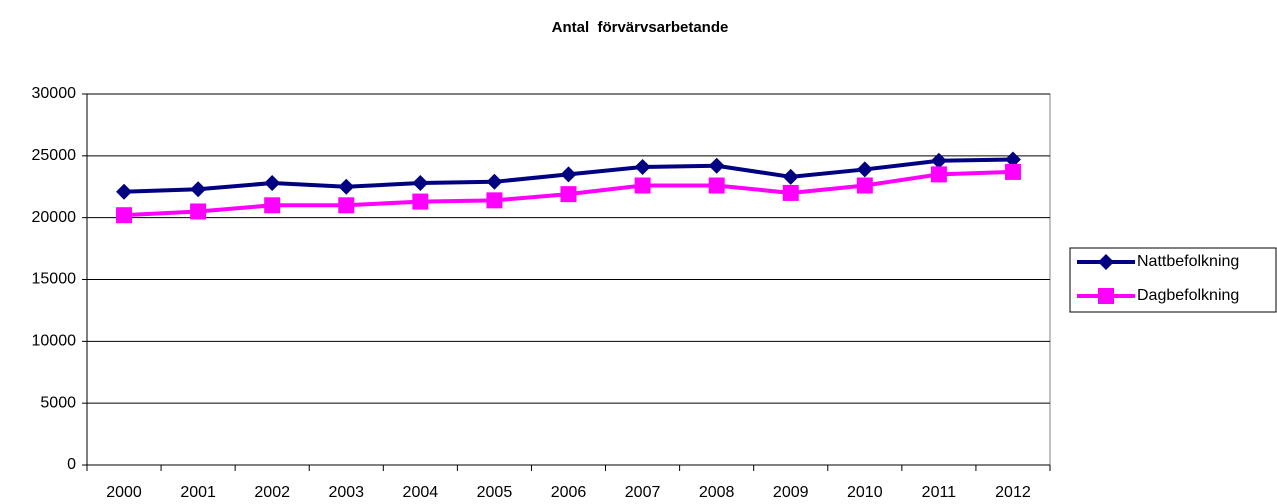 The image size is (1277, 504). What do you see at coordinates (717, 492) in the screenshot?
I see `x-tick-label: 2008` at bounding box center [717, 492].